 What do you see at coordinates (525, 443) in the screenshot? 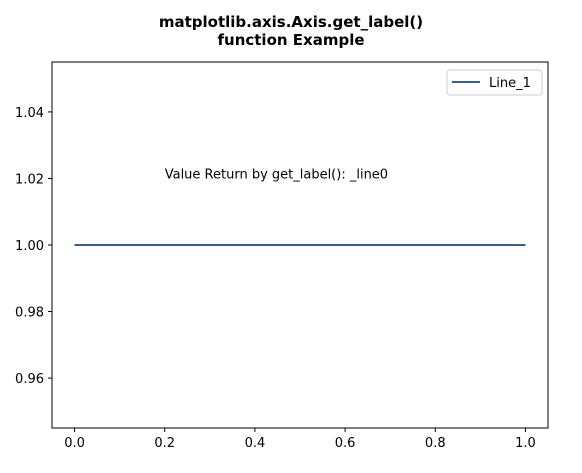
I see `x-tick-label: 1.0` at bounding box center [525, 443].